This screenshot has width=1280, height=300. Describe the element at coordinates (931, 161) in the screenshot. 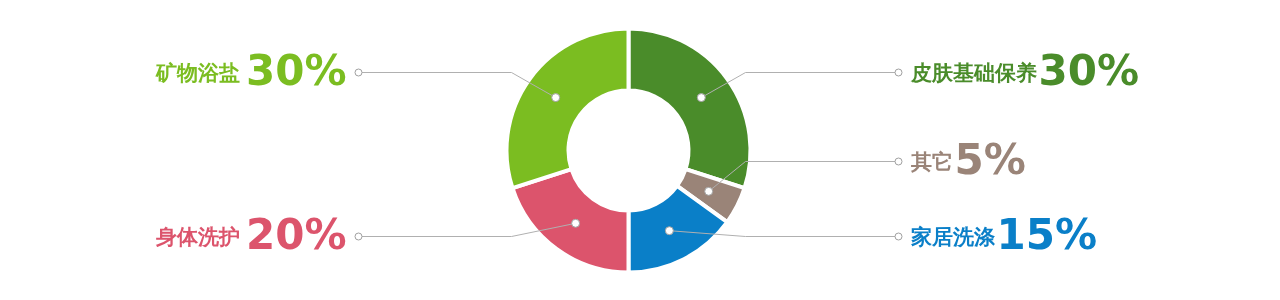

I see `slice-label: 其它` at that location.